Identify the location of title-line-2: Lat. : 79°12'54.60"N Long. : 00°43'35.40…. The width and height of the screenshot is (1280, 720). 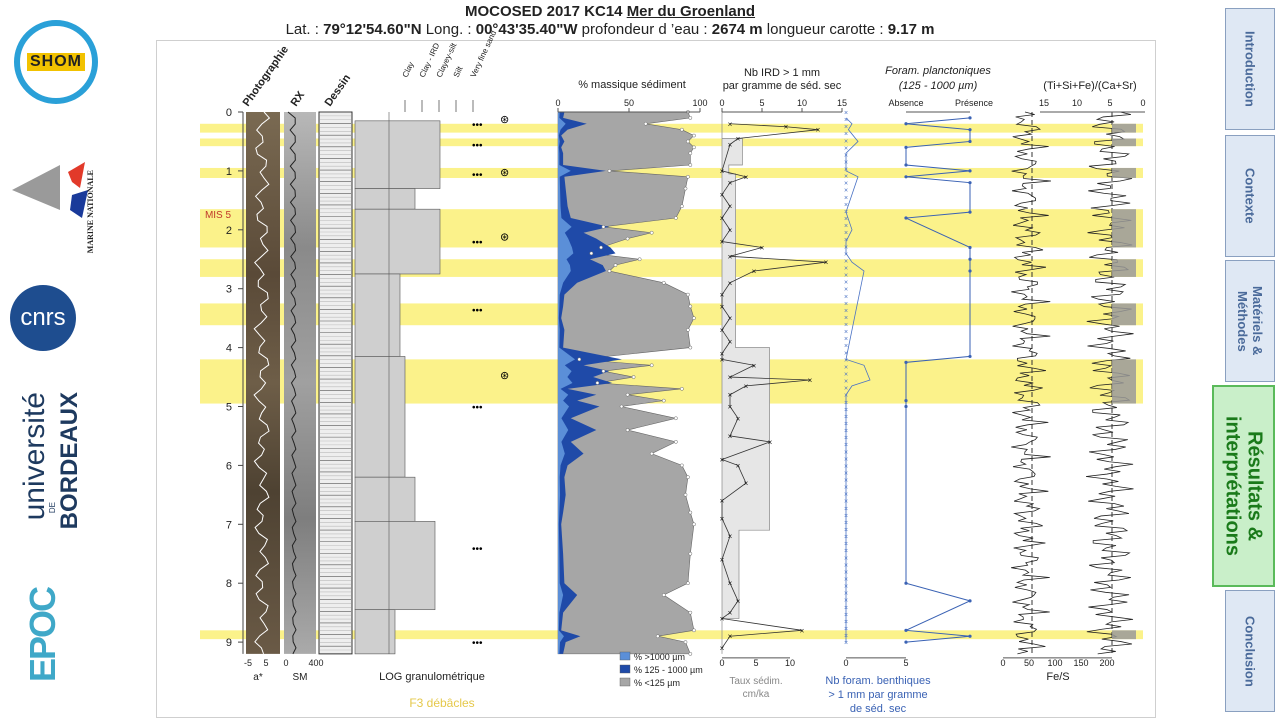
(610, 30).